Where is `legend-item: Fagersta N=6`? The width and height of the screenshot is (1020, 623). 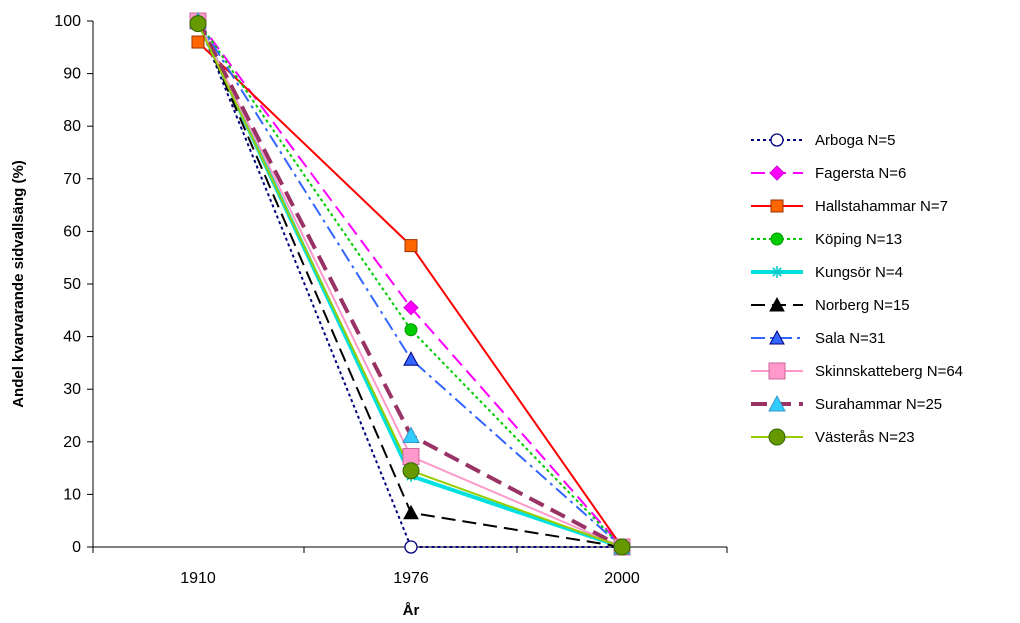 legend-item: Fagersta N=6 is located at coordinates (828, 173).